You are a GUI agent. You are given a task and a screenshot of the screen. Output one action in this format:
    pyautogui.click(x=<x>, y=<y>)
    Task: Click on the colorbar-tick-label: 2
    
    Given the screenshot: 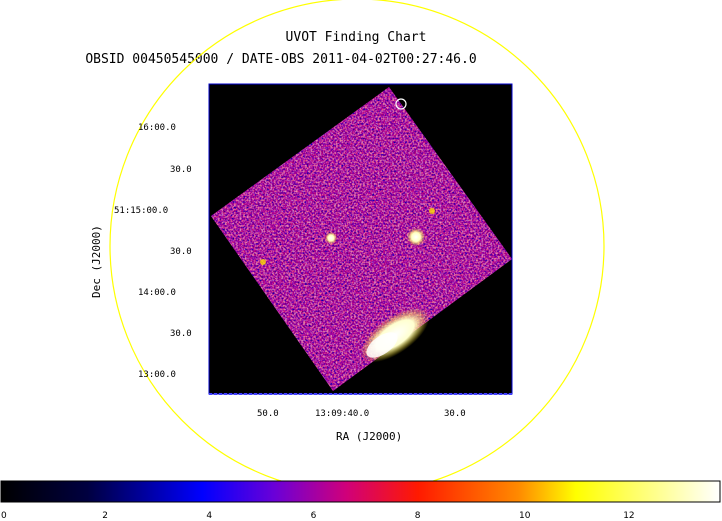 What is the action you would take?
    pyautogui.click(x=105, y=516)
    